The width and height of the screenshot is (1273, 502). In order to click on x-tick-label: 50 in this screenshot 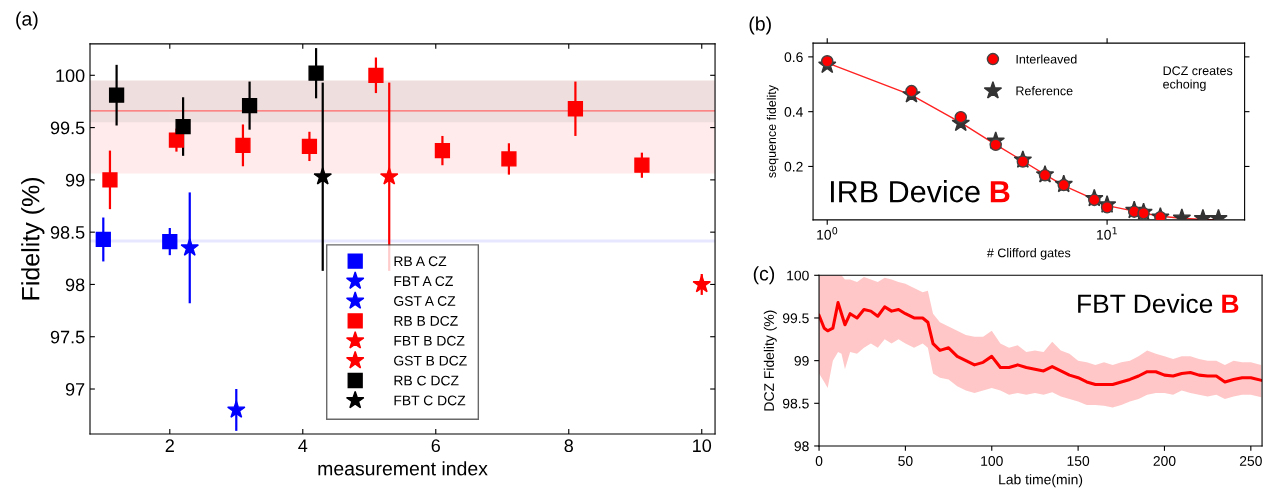, I will do `click(905, 461)`.